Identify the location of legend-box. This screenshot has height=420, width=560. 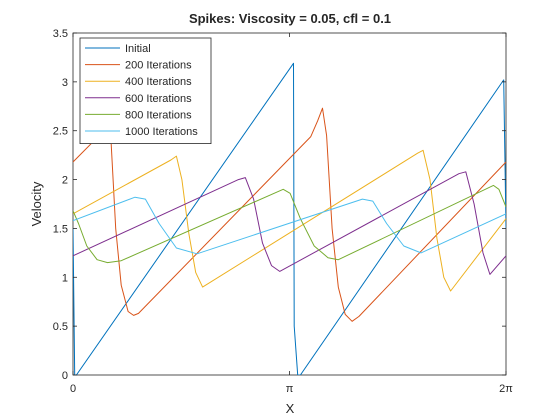
(145, 90).